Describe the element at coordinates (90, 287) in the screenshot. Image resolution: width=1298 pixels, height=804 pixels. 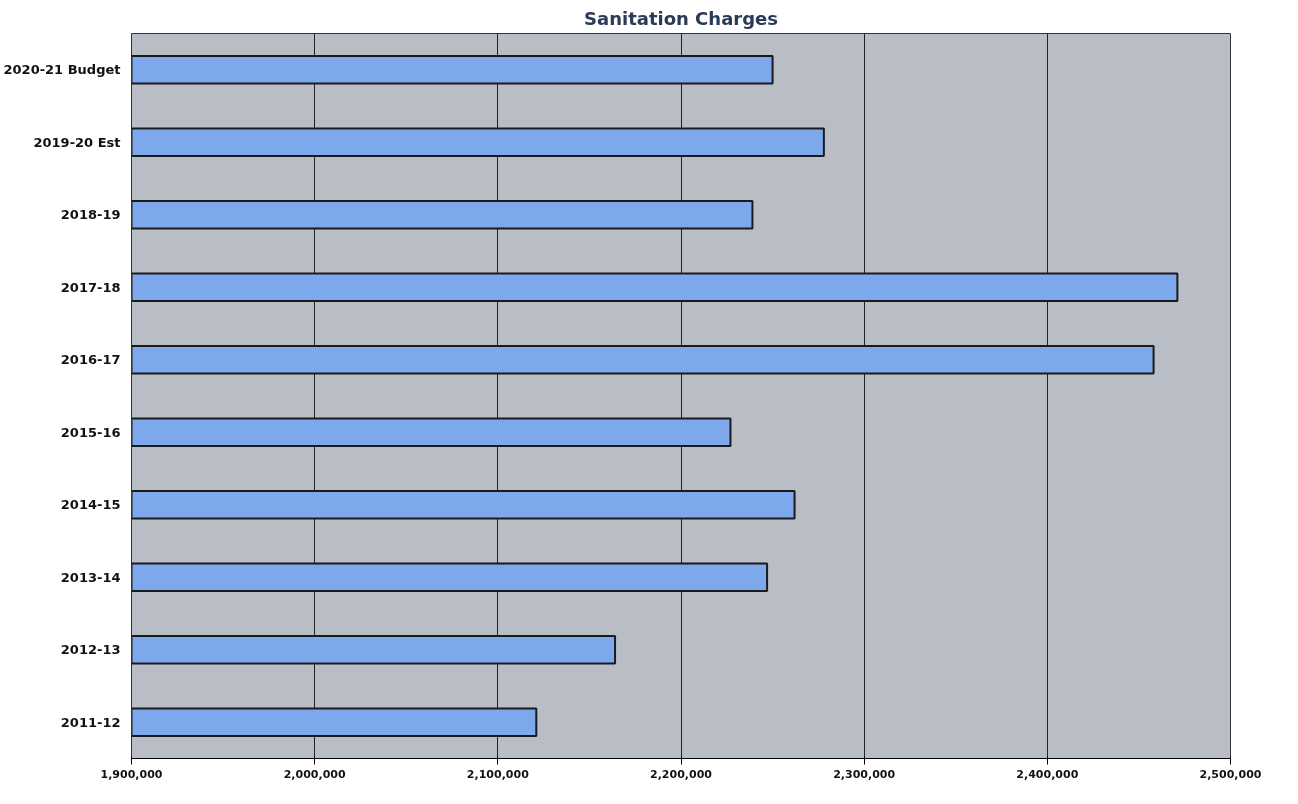
I see `y-tick-label: 2017-18` at that location.